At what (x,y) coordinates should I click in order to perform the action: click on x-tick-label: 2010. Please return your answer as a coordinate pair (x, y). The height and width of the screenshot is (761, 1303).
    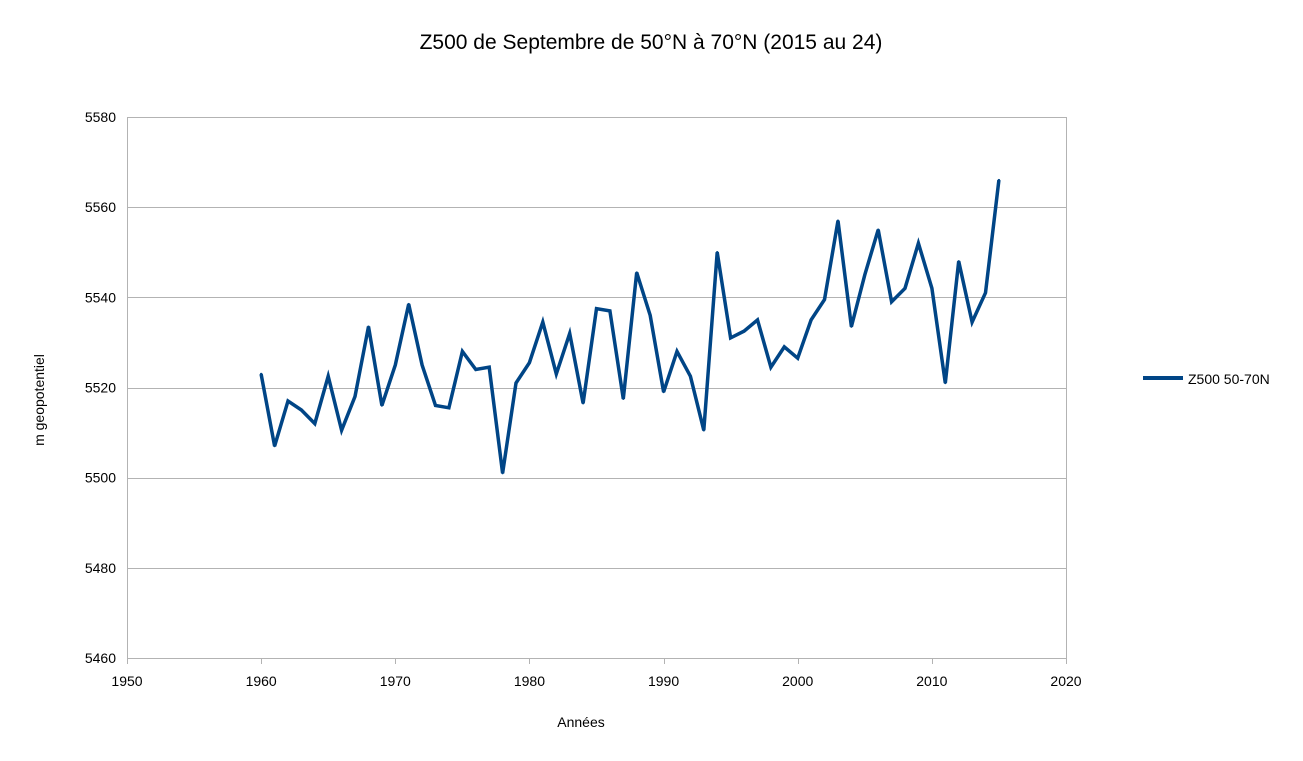
    Looking at the image, I should click on (931, 681).